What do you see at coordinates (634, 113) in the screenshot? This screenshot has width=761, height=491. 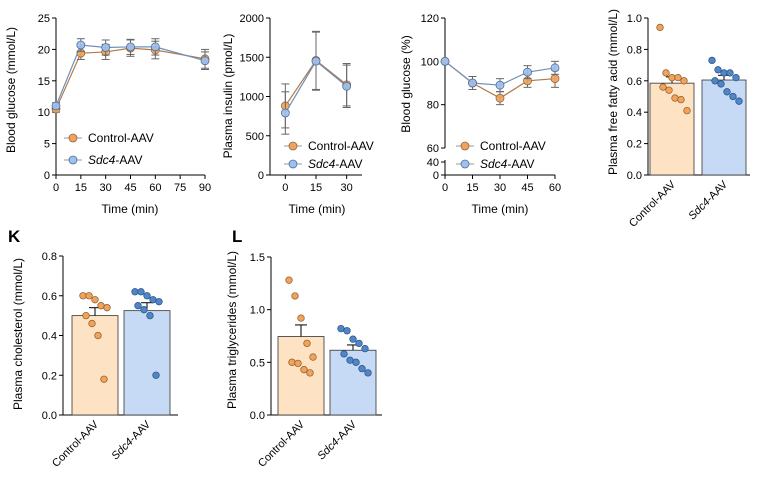 I see `ffa-y-tick-label: 0.4` at bounding box center [634, 113].